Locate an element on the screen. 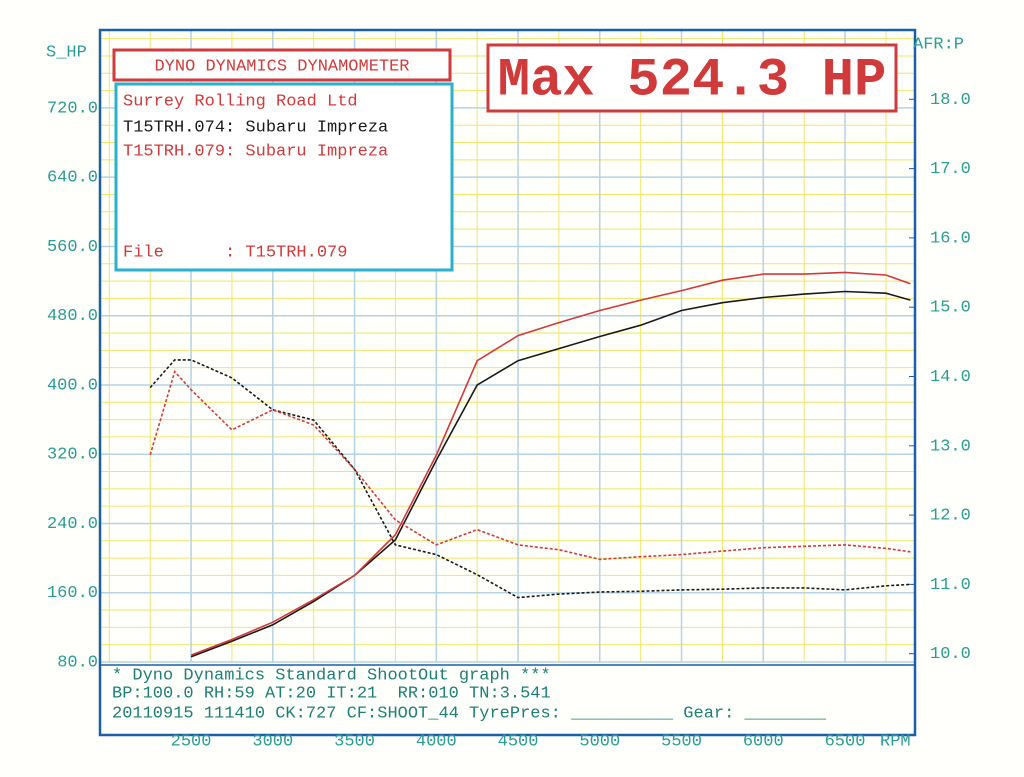 The height and width of the screenshot is (777, 1024). y2-tick-label: 16.0 is located at coordinates (950, 238).